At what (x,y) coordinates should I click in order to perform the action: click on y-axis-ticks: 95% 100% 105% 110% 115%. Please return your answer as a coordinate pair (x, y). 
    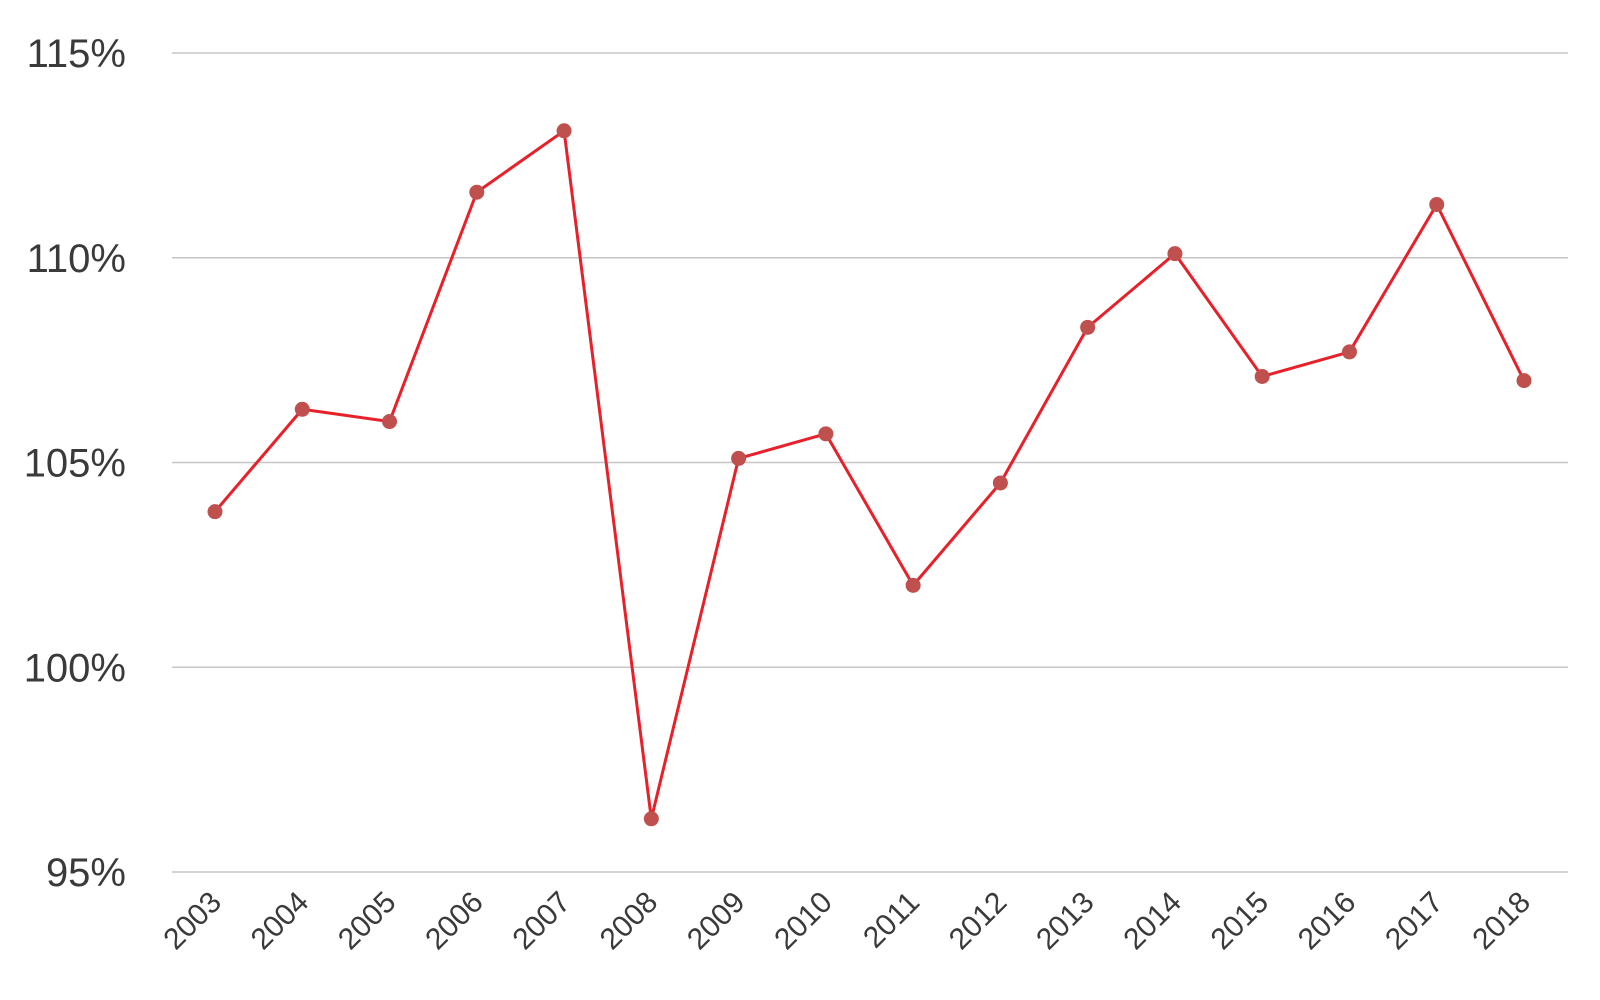
    Looking at the image, I should click on (75, 463).